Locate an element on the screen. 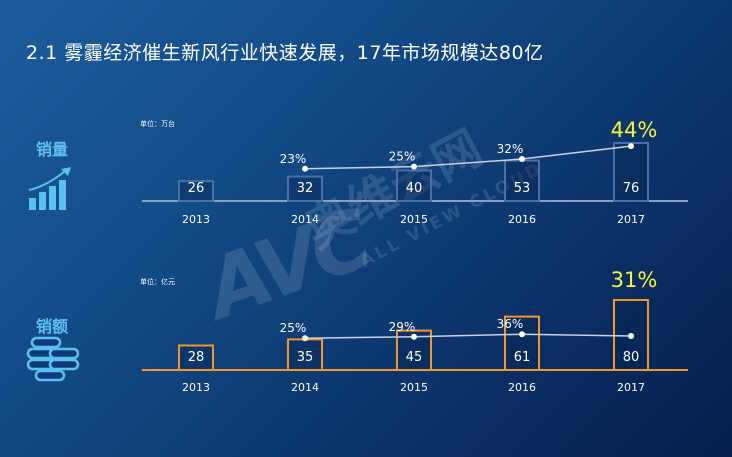  data-label: 53 is located at coordinates (522, 188).